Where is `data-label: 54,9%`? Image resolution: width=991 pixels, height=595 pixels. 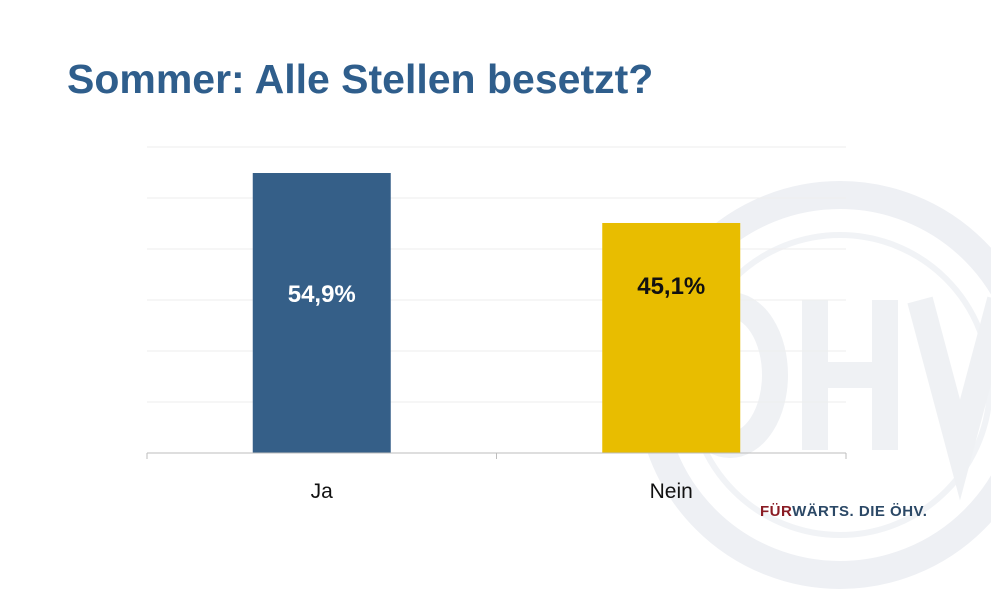
data-label: 54,9% is located at coordinates (322, 294).